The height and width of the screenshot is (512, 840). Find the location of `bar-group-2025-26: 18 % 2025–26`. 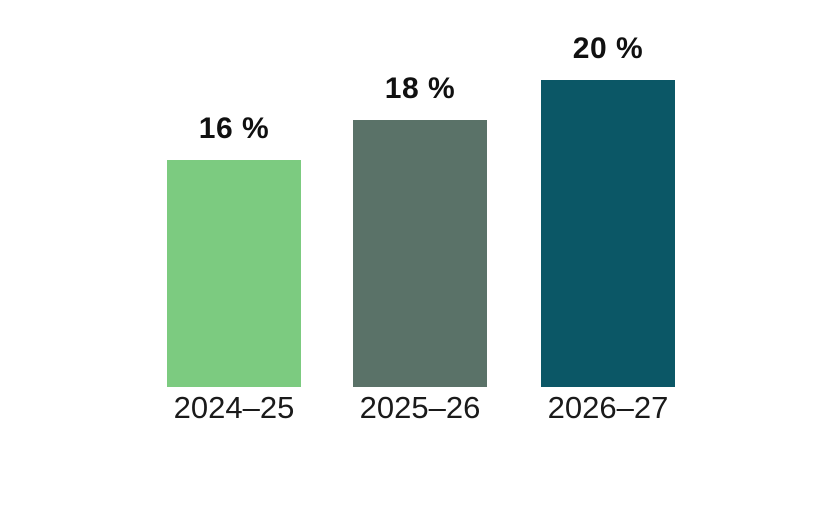

bar-group-2025-26: 18 % 2025–26 is located at coordinates (420, 249).